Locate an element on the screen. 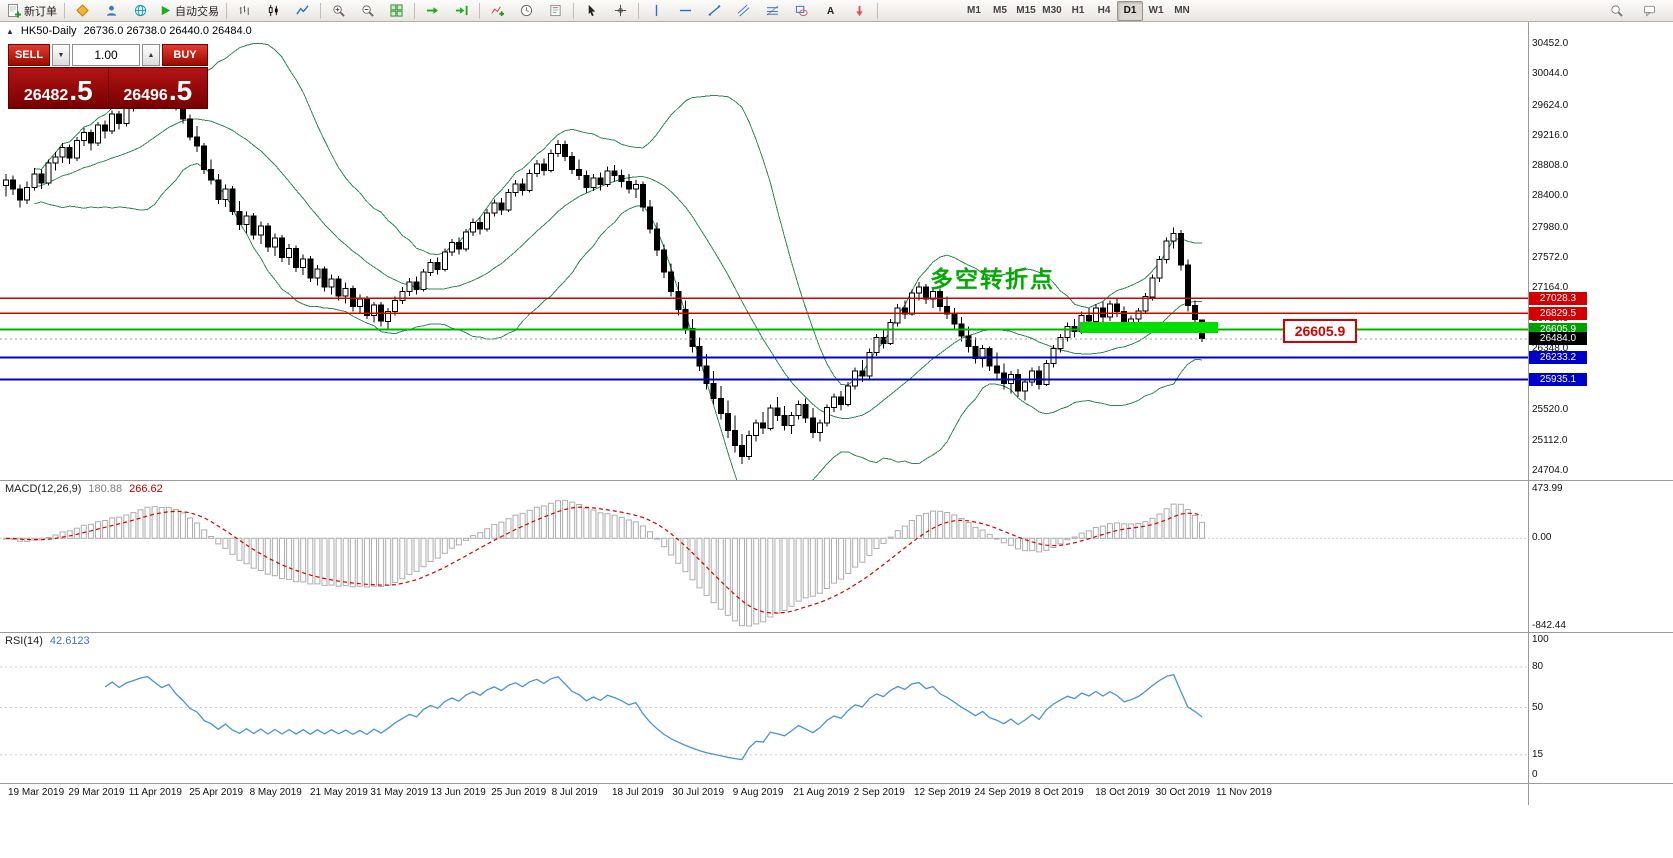  text-button: A is located at coordinates (830, 10).